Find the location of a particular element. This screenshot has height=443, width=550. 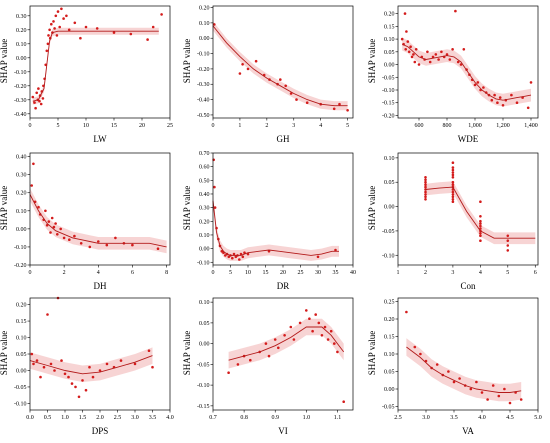

x-tick-label: 3.5 is located at coordinates (454, 418).